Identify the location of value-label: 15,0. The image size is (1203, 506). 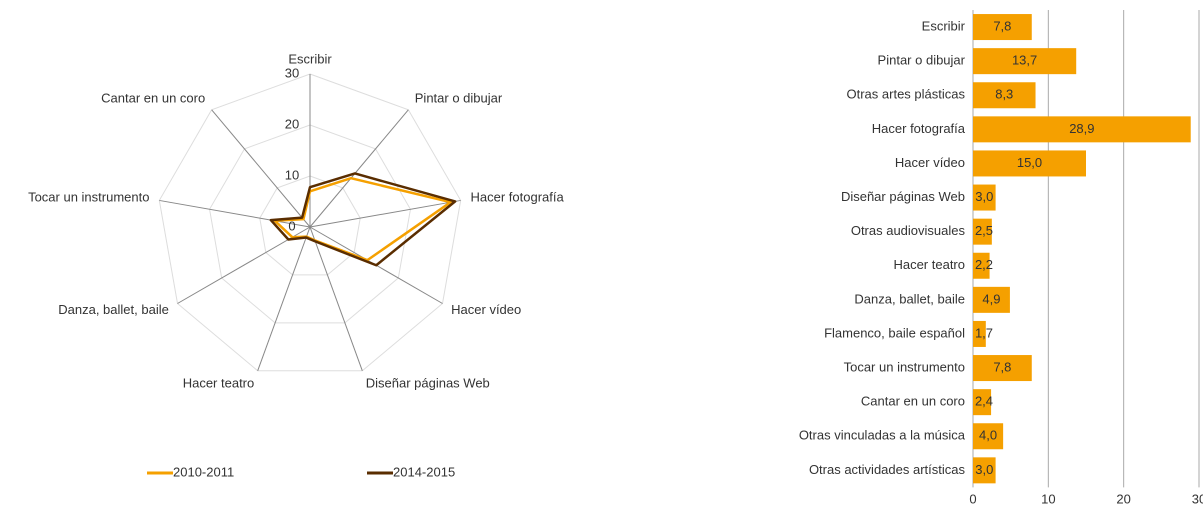
(1029, 162).